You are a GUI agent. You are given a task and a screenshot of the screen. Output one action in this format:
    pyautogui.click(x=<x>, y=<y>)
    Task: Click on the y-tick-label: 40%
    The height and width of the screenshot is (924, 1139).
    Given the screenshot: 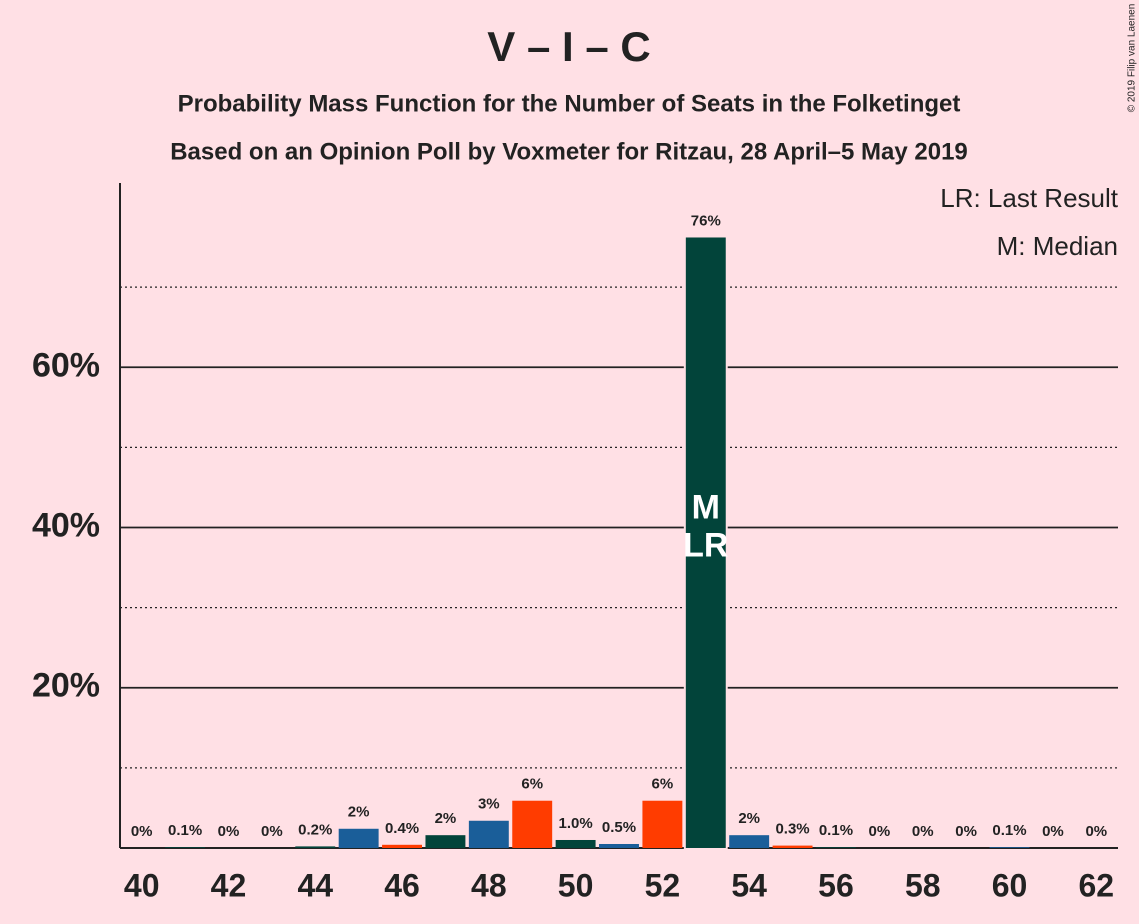 What is the action you would take?
    pyautogui.click(x=66, y=526)
    